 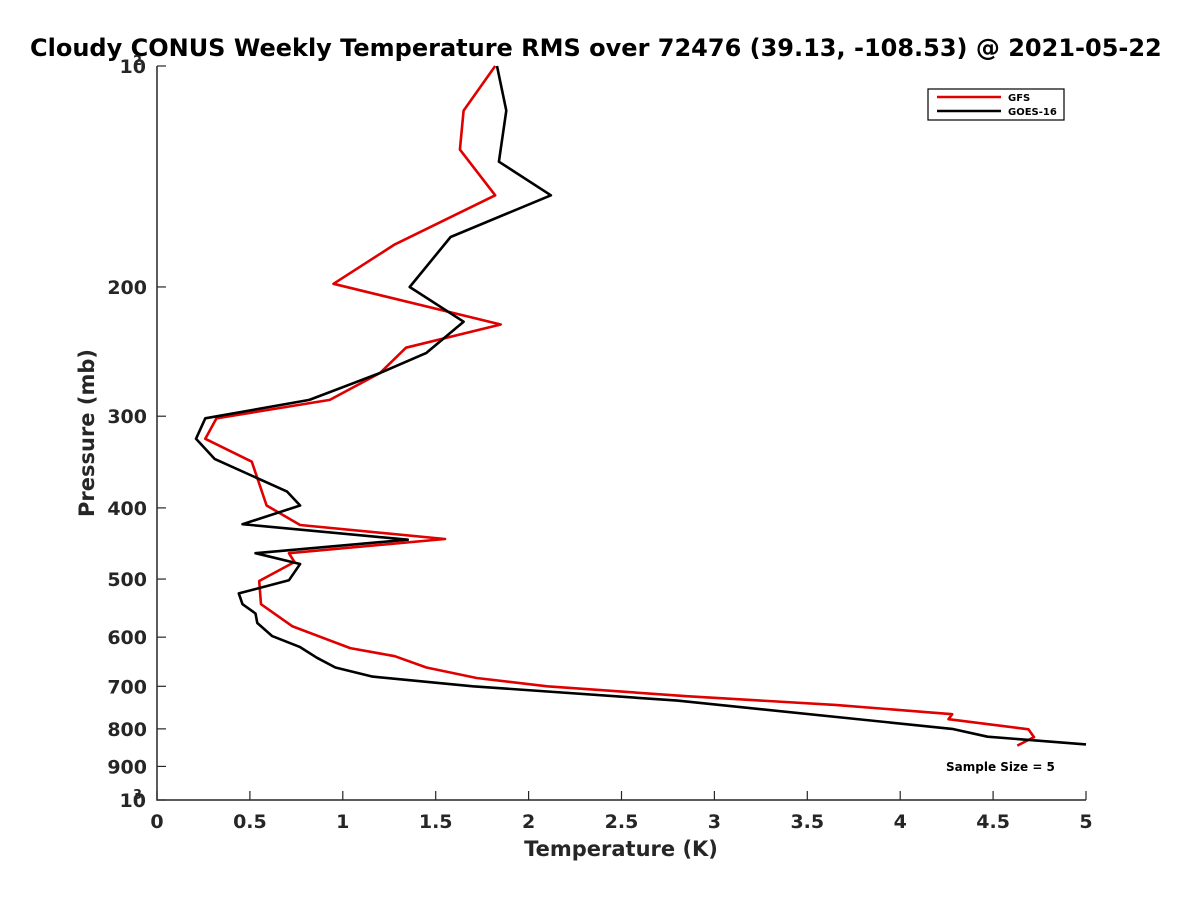 I want to click on y-tick-label: 200, so click(x=127, y=288).